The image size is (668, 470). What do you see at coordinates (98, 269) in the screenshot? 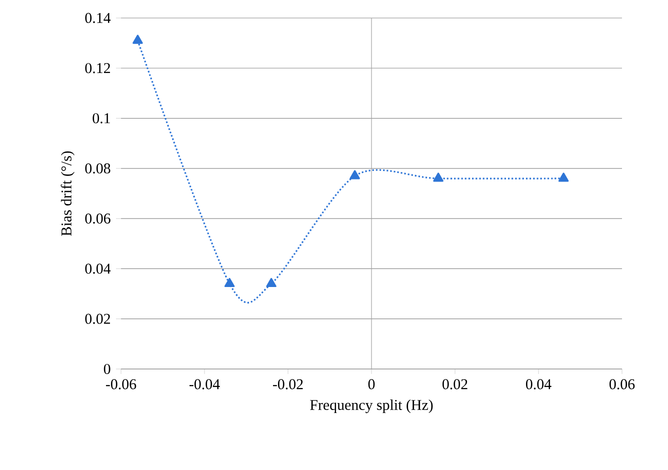
I see `y-tick-label: 0.04` at bounding box center [98, 269].